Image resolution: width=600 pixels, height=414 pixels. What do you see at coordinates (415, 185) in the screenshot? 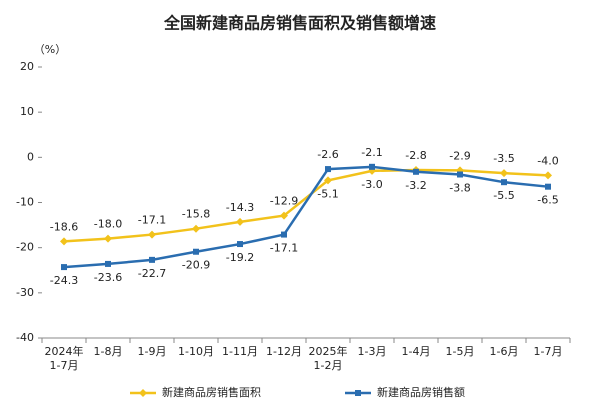
I see `data-label: -3.2` at bounding box center [415, 185].